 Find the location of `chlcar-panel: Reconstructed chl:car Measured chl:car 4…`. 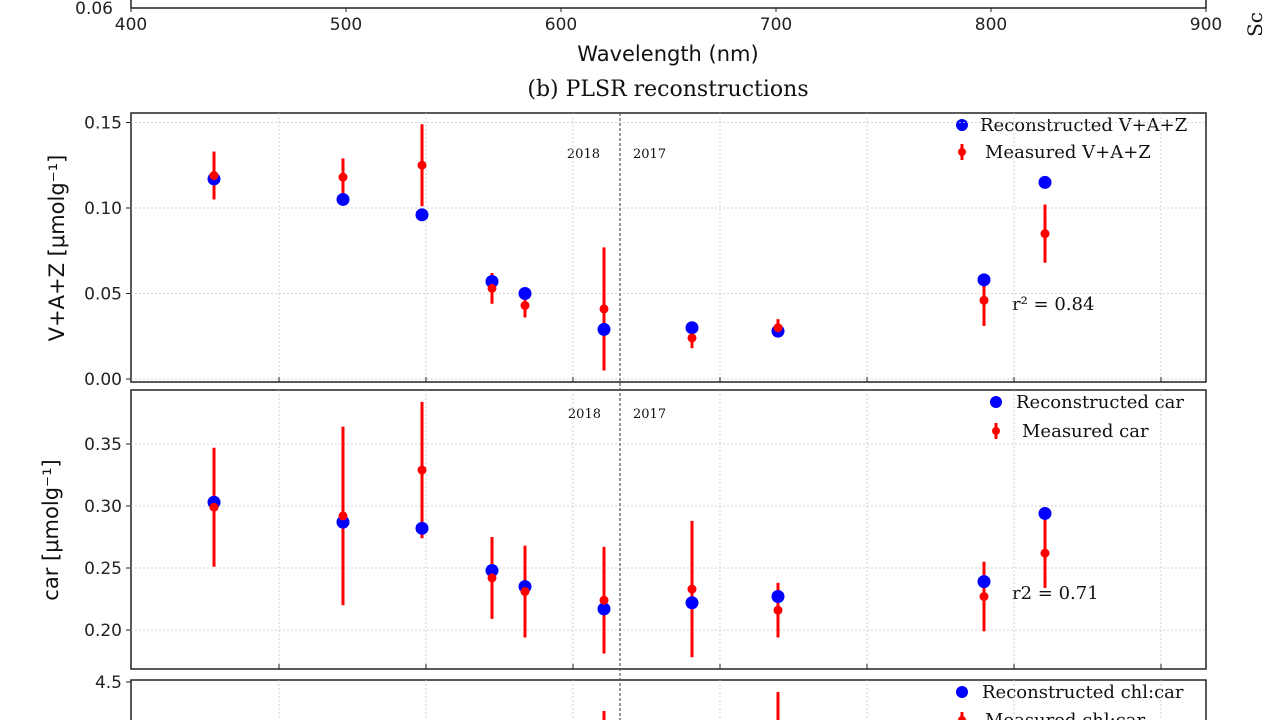

chlcar-panel: Reconstructed chl:car Measured chl:car 4… is located at coordinates (651, 696).